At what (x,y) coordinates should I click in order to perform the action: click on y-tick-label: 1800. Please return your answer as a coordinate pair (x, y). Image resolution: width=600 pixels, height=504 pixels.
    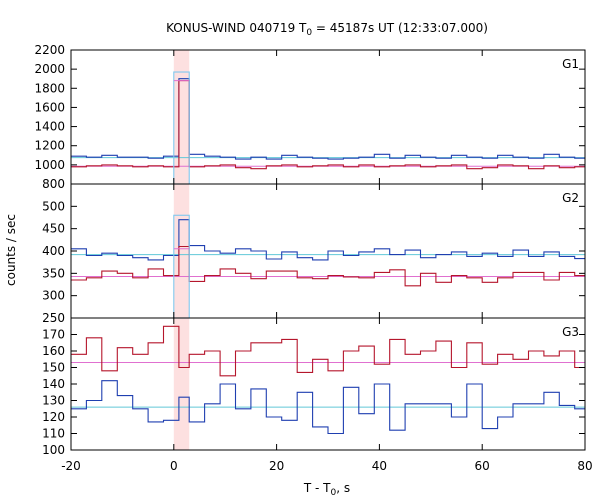
    Looking at the image, I should click on (49, 88).